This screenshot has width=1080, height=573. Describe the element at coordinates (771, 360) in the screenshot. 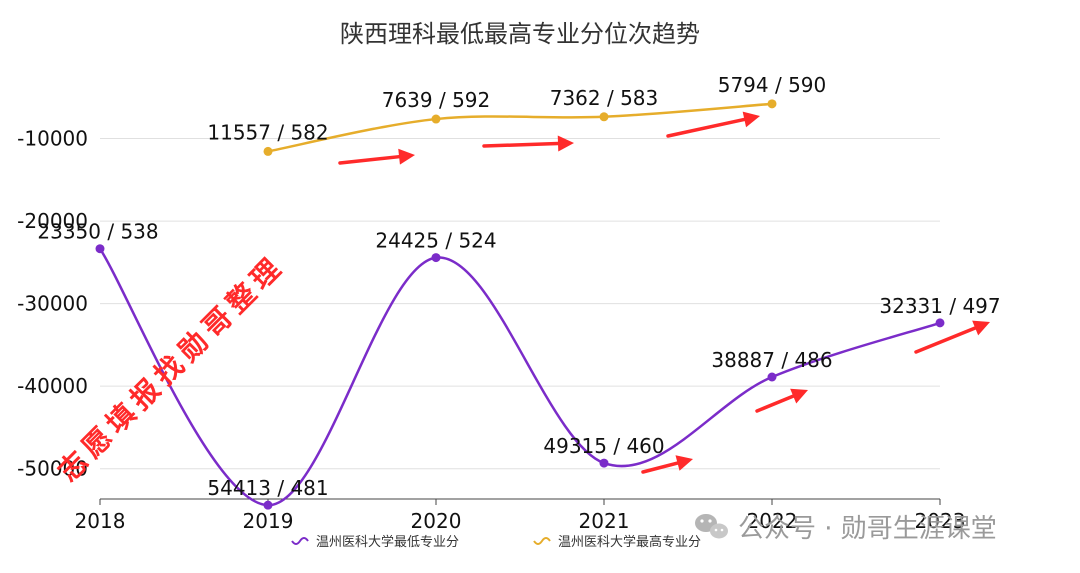

I see `data-label: 38887 / 486` at that location.